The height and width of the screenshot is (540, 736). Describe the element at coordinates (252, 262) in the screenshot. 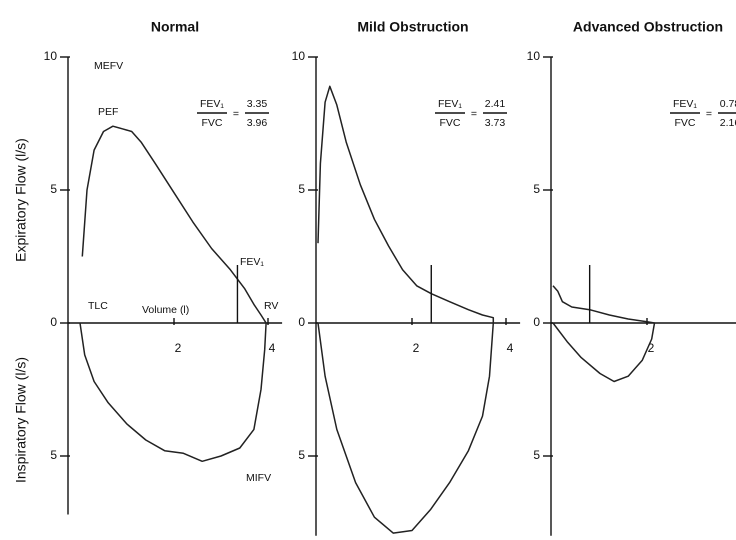

I see `annotation: FEV₁` at that location.